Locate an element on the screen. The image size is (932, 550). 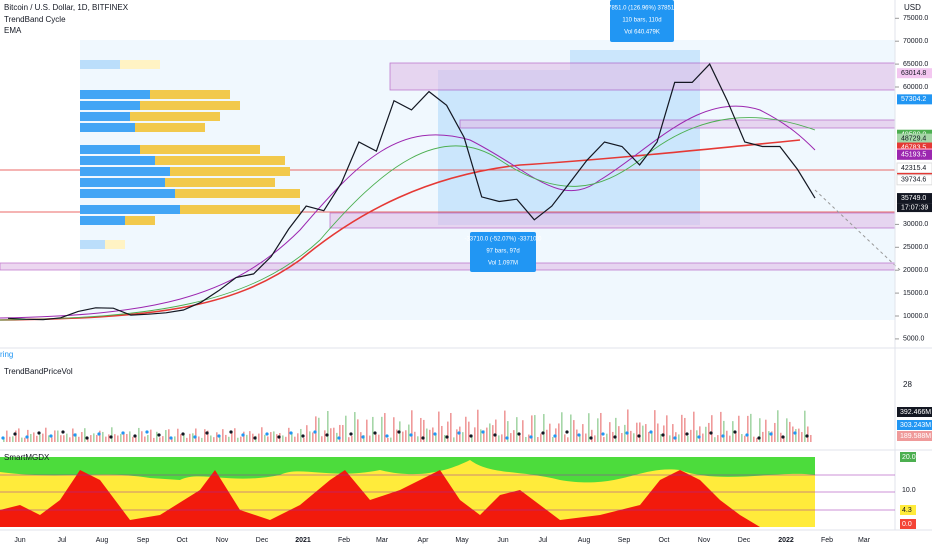
price-tick-label: 25000.0 is located at coordinates (915, 247).